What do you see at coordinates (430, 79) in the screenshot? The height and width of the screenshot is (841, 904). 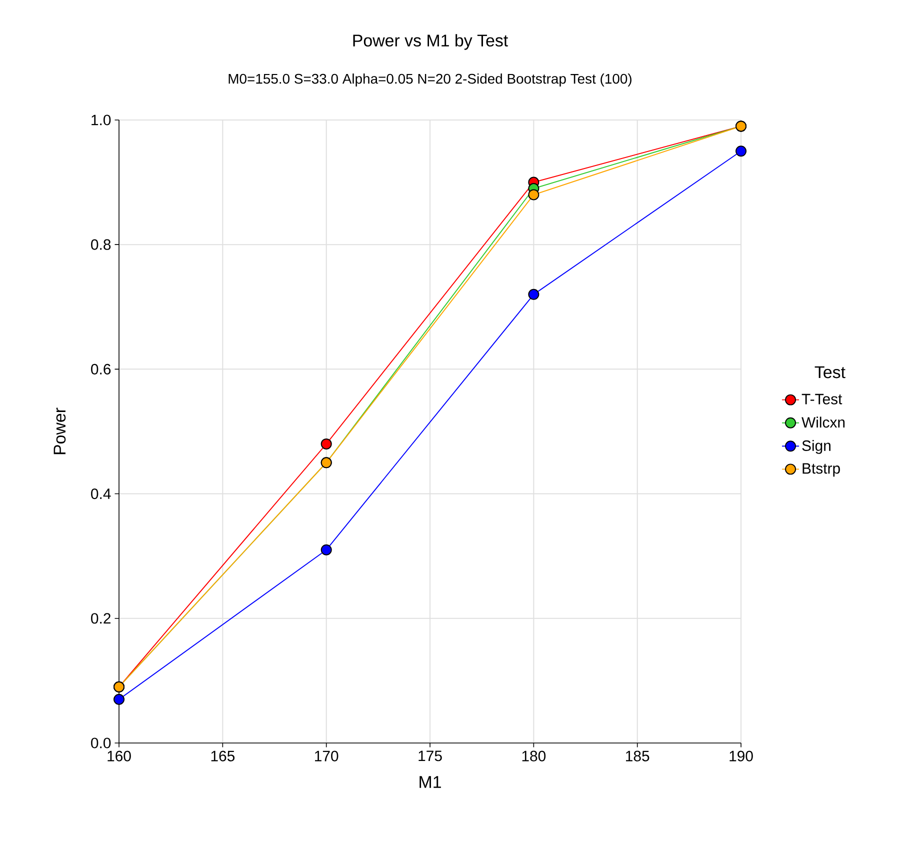 I see `chart-subtitle: M0=155.0 S=33.0 Alpha=0.05 N=20 2-Sided Bootstrap Test (100)` at bounding box center [430, 79].